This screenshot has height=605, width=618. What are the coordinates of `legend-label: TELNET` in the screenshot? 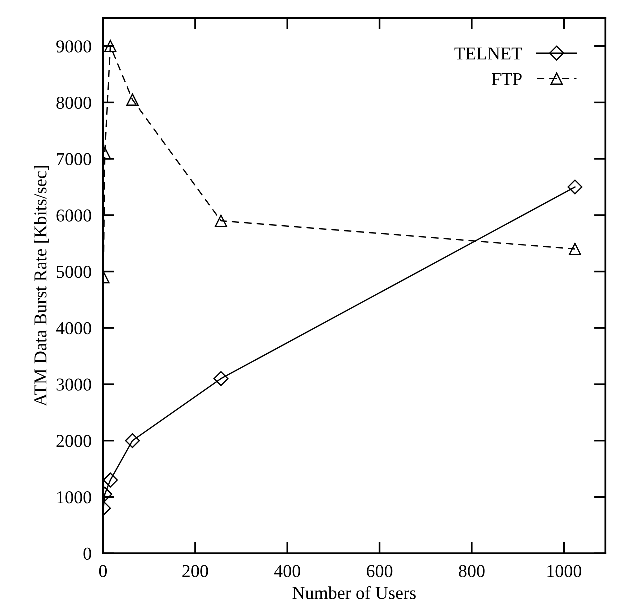 It's located at (488, 54).